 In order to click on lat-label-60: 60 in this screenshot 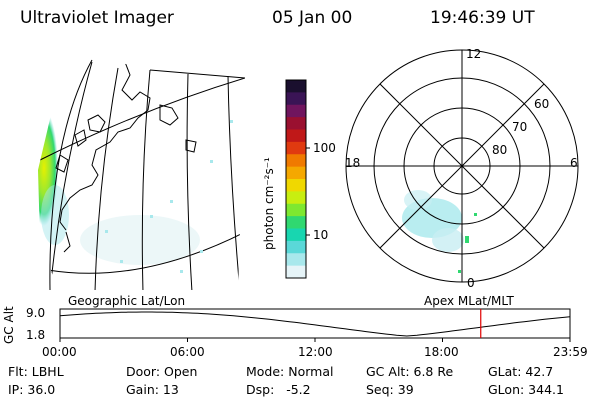, I will do `click(542, 104)`.